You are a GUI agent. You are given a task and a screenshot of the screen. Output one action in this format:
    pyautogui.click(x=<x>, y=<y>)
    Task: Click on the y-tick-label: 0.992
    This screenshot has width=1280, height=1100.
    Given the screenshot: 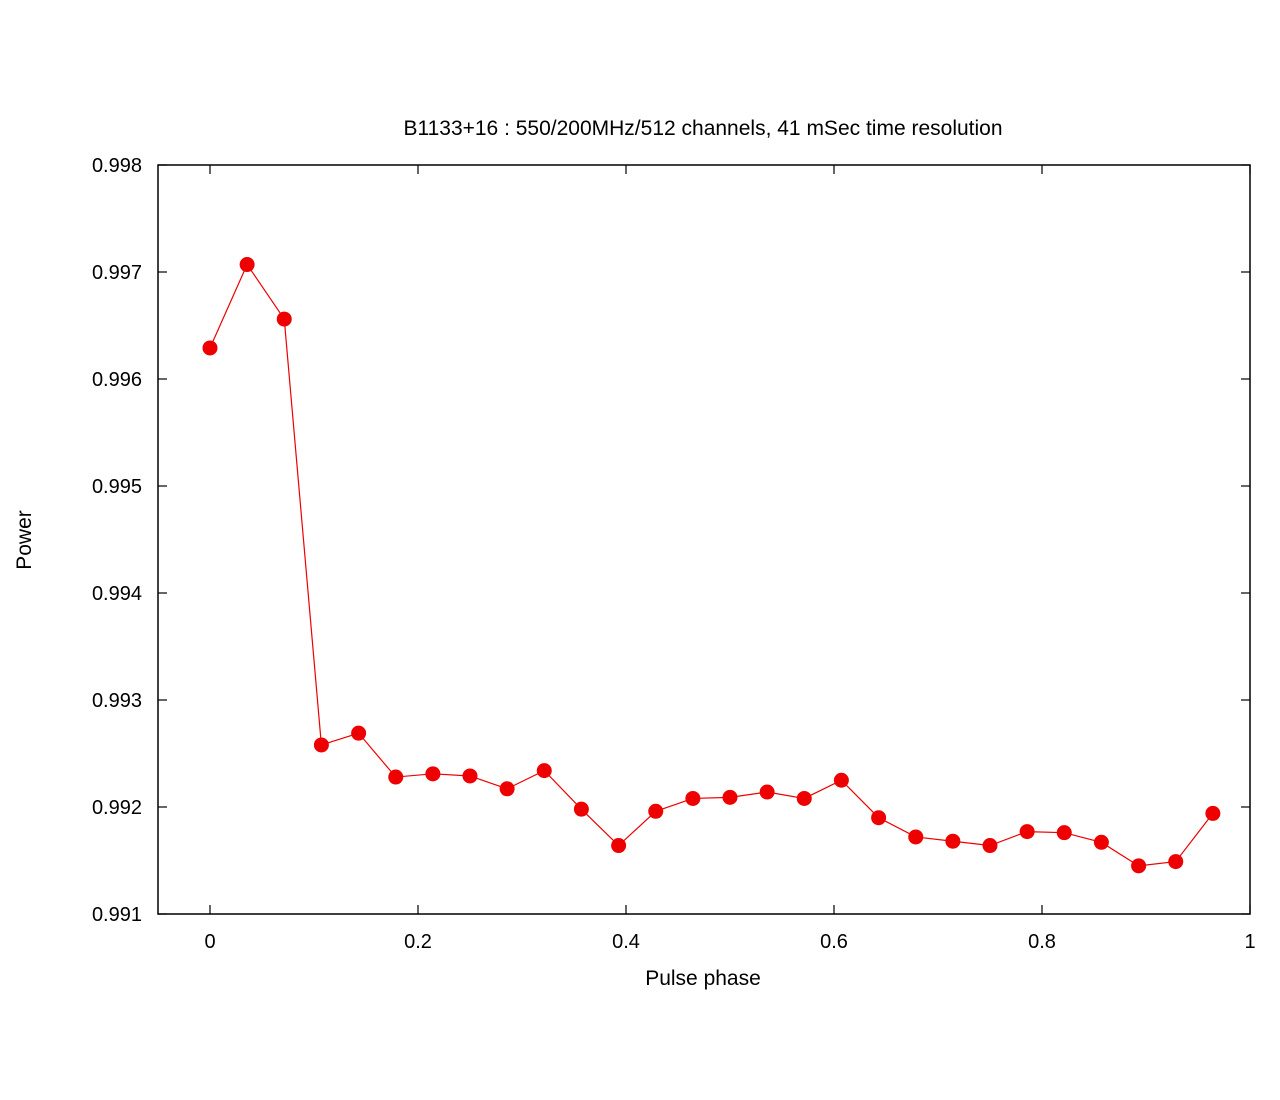 What is the action you would take?
    pyautogui.click(x=117, y=808)
    